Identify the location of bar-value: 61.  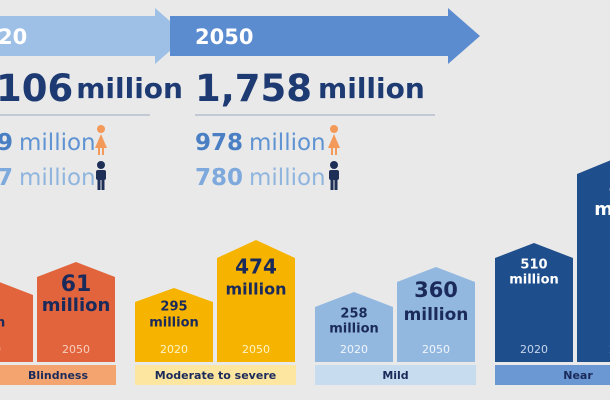
(76, 284).